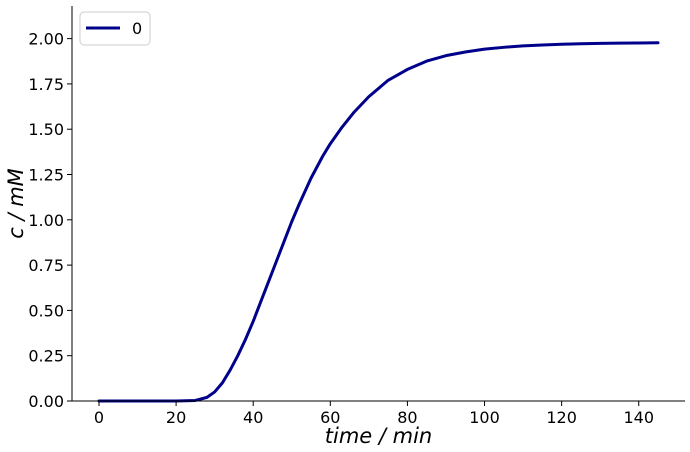  What do you see at coordinates (99, 417) in the screenshot?
I see `x-tick-label: 0` at bounding box center [99, 417].